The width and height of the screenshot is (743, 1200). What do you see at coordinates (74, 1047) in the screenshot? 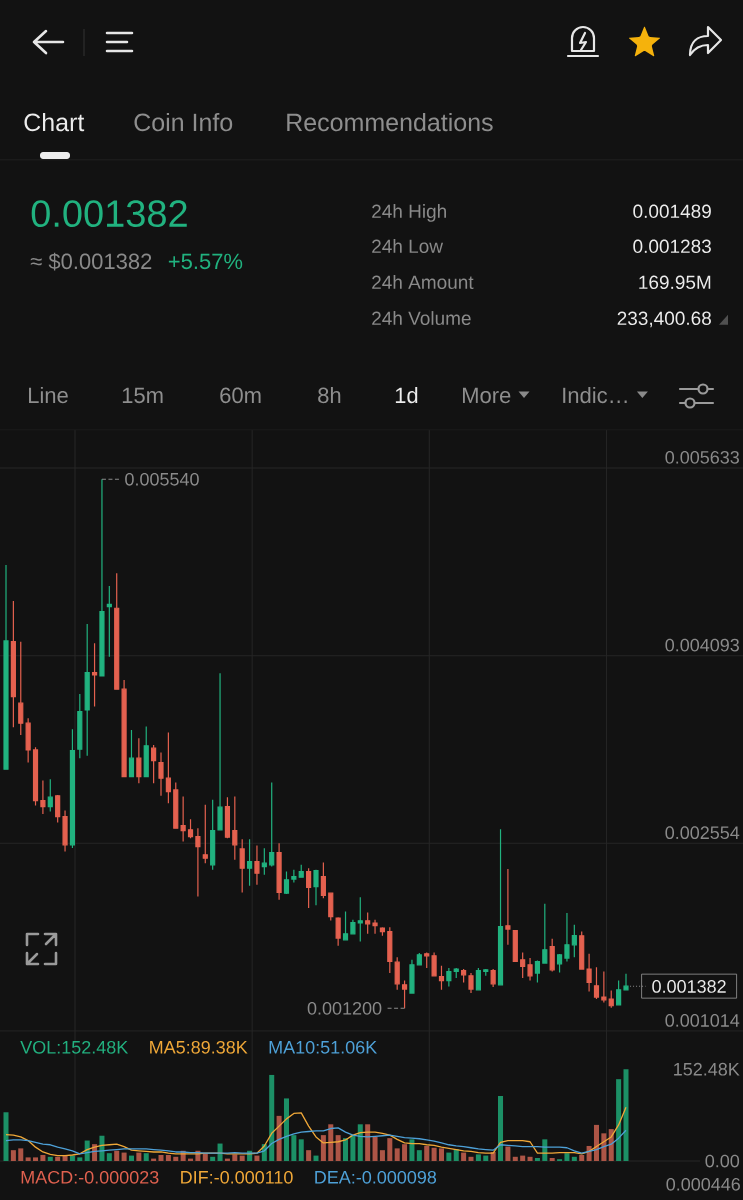
I see `text: VOL:152.48K` at bounding box center [74, 1047].